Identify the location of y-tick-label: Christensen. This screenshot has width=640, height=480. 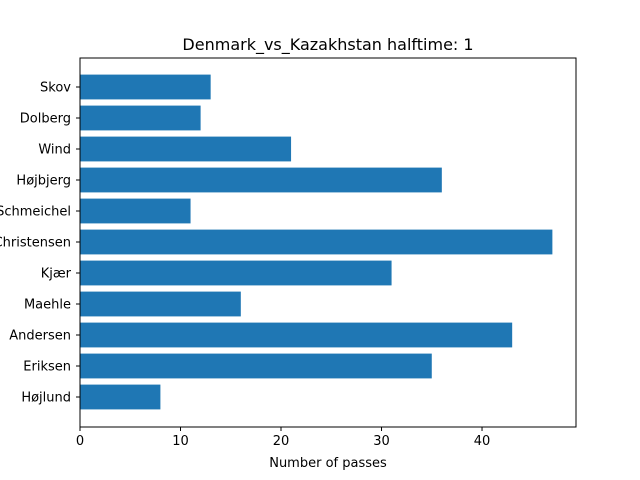
(35, 243).